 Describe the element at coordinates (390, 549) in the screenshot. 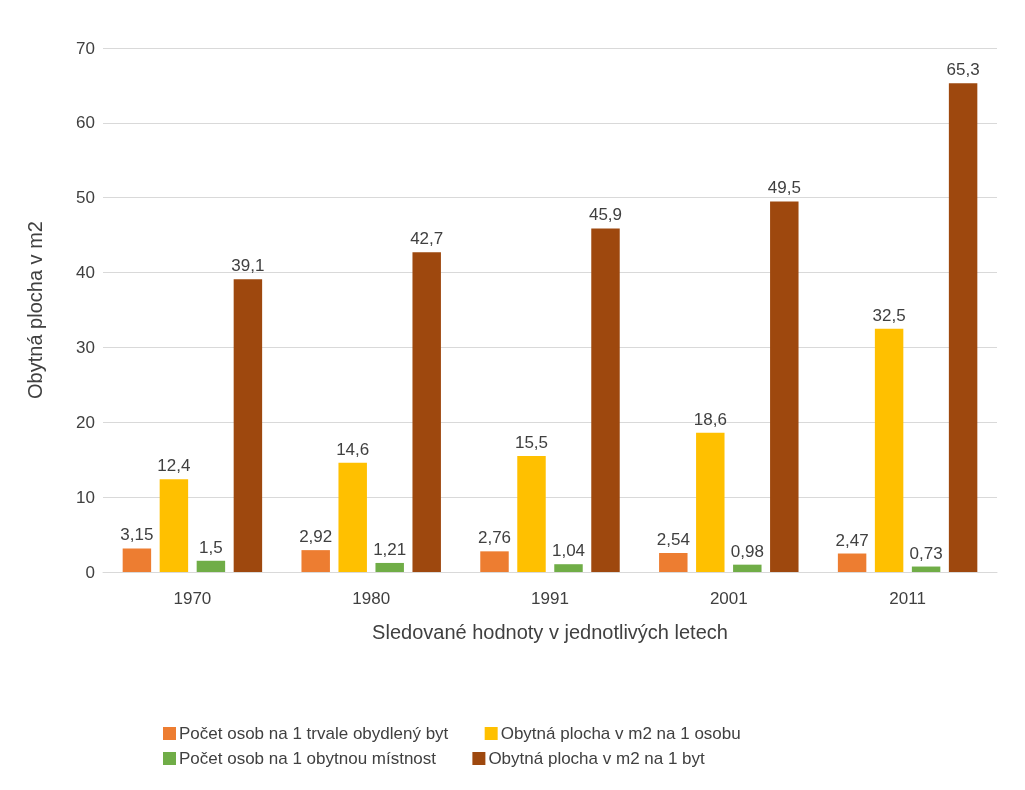

I see `data-label: 1,21` at that location.